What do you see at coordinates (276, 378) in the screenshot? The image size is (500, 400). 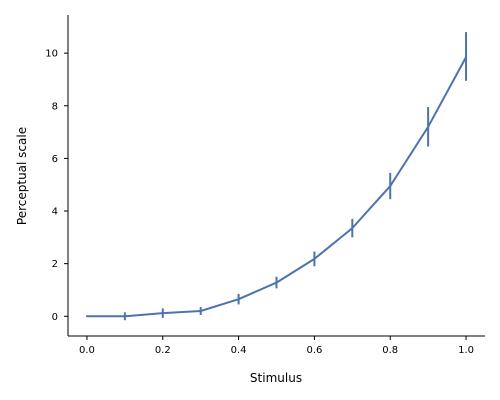 I see `x-axis-label: Stimulus` at bounding box center [276, 378].